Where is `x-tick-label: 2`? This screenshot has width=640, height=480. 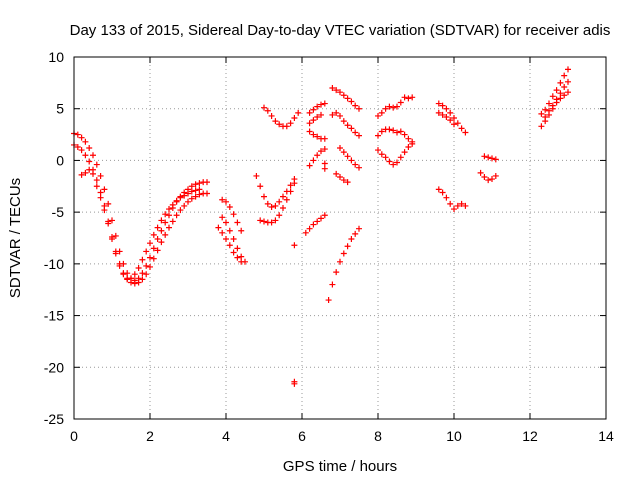 x-tick-label: 2 is located at coordinates (150, 436).